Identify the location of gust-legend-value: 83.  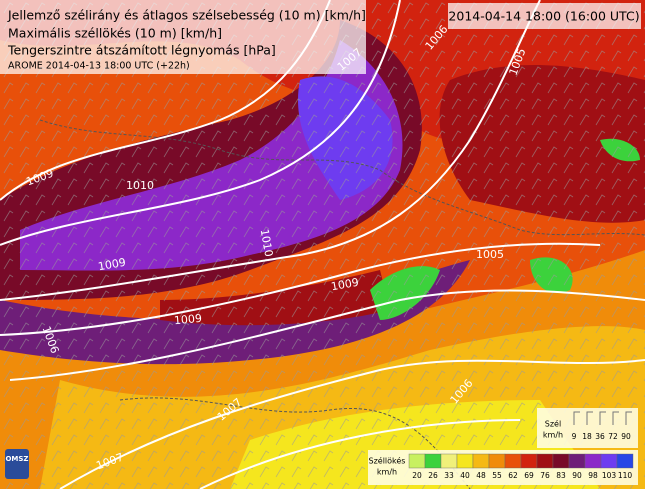
(561, 475).